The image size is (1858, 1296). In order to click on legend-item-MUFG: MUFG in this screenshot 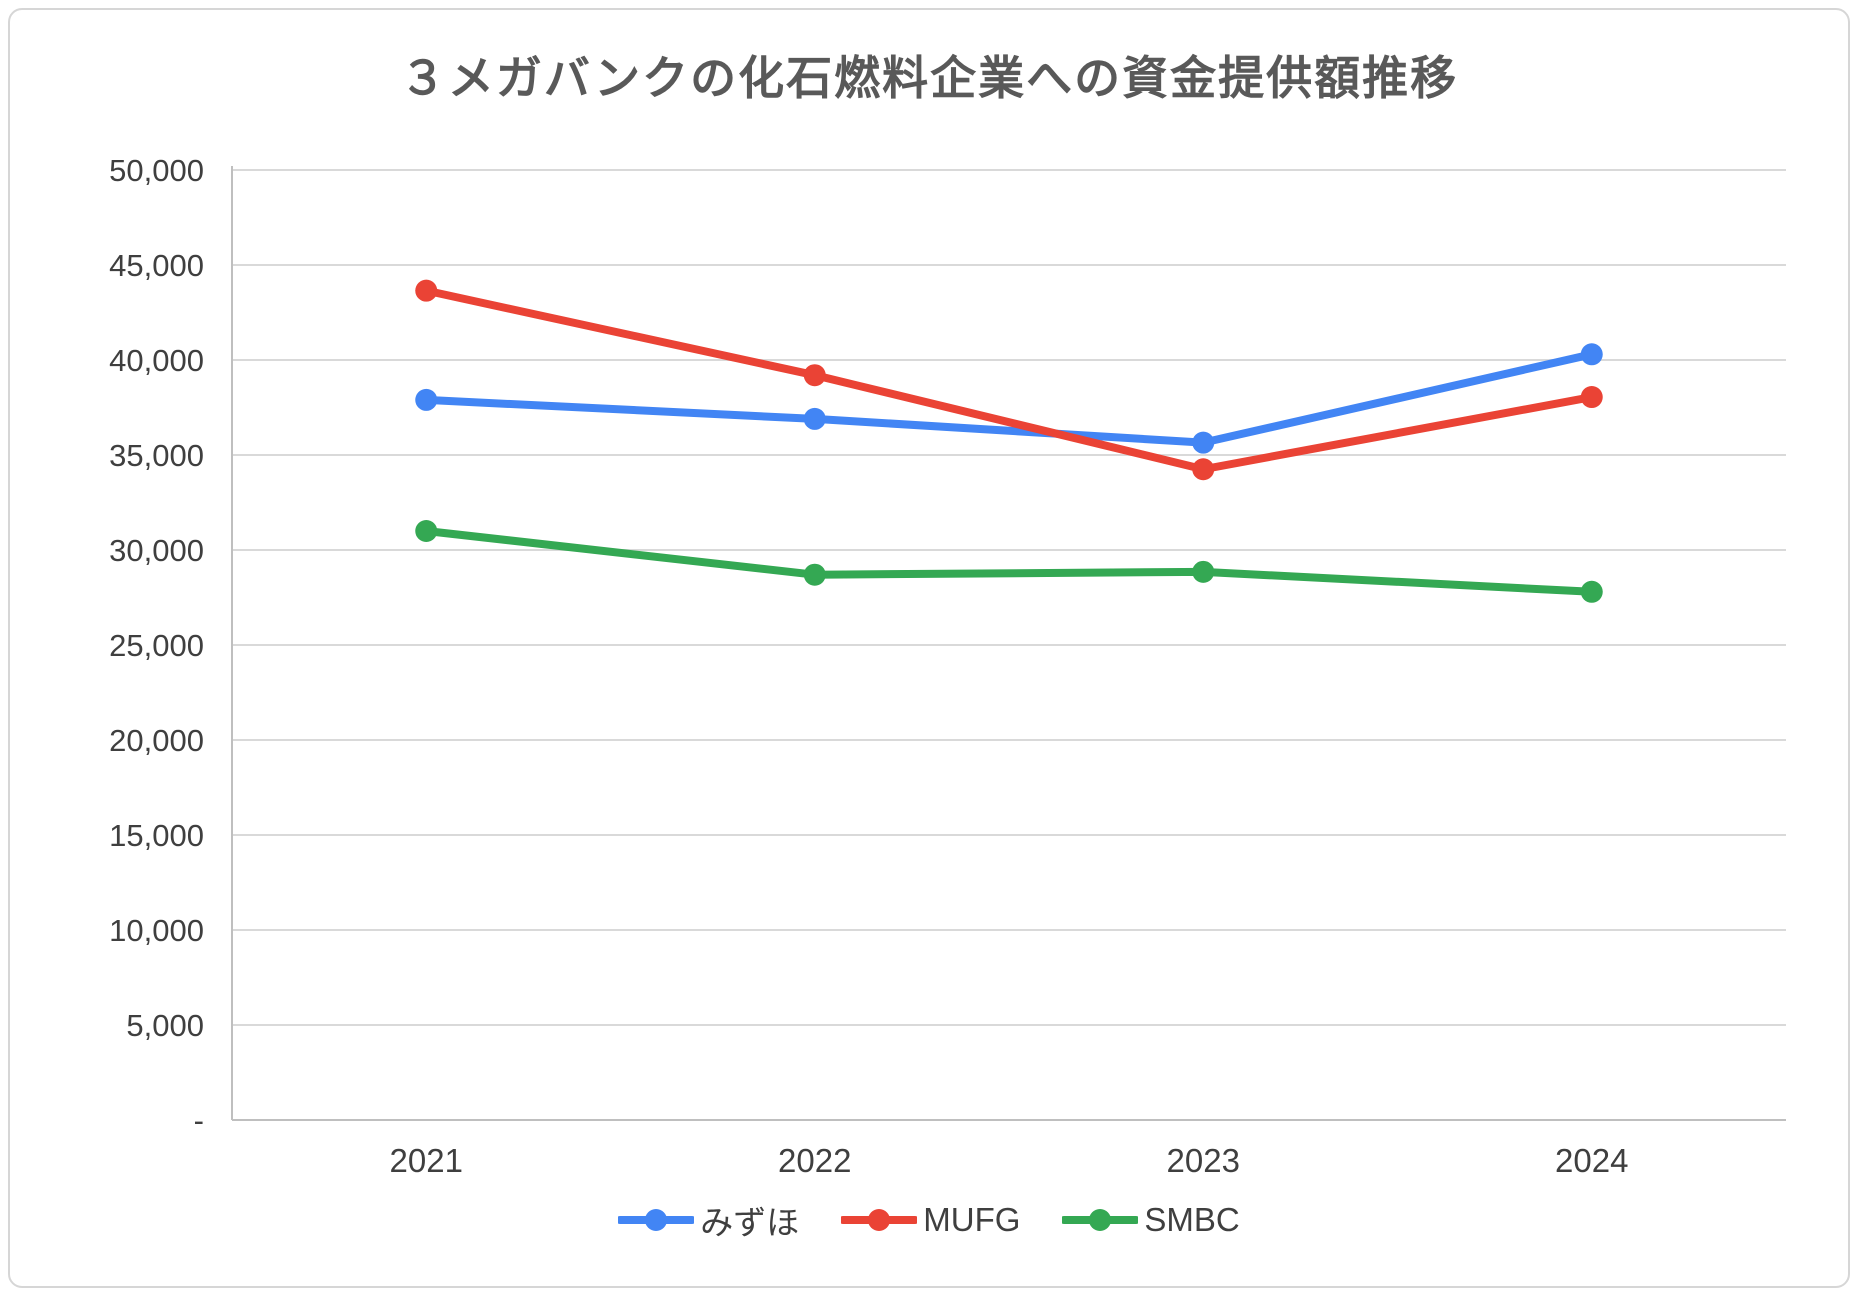, I will do `click(930, 1220)`.